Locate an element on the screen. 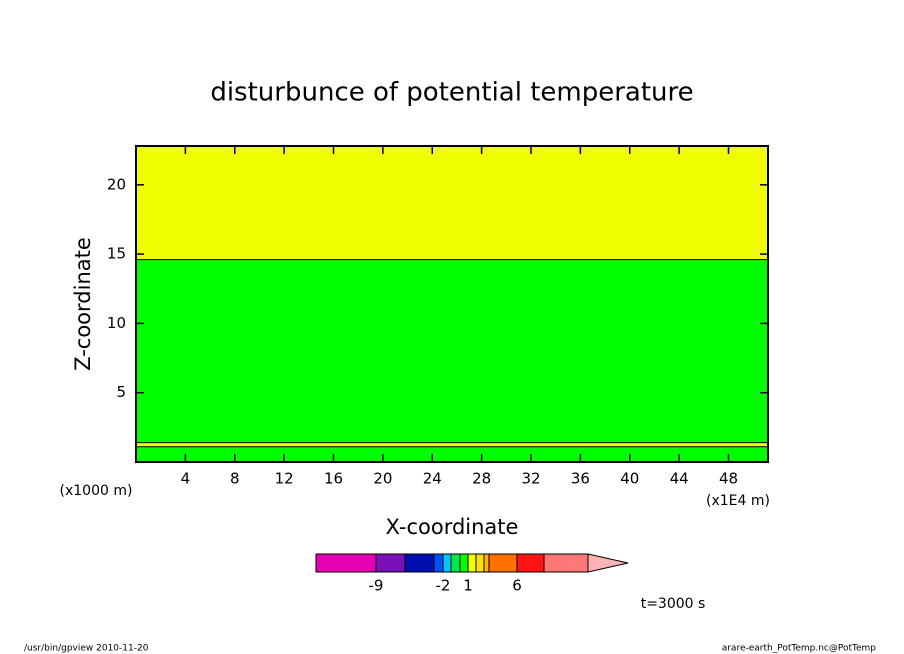 The height and width of the screenshot is (654, 904). y-tick-label: 10 is located at coordinates (116, 323).